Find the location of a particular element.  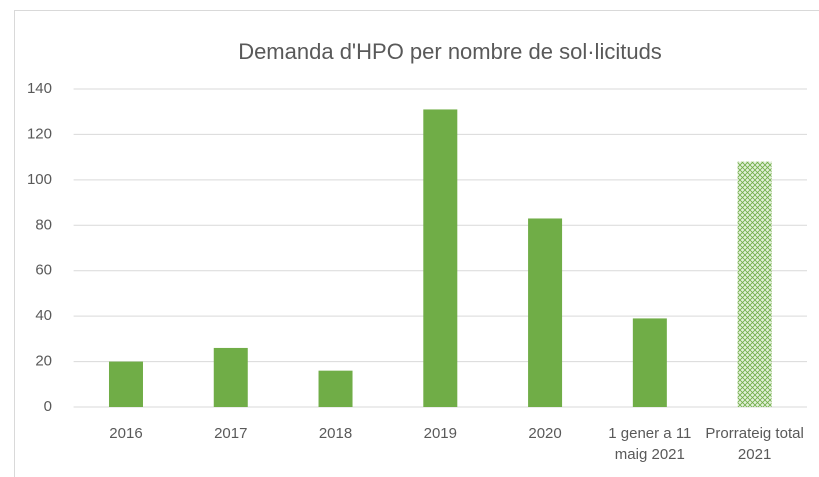

x-tick-label: 2019 is located at coordinates (440, 433).